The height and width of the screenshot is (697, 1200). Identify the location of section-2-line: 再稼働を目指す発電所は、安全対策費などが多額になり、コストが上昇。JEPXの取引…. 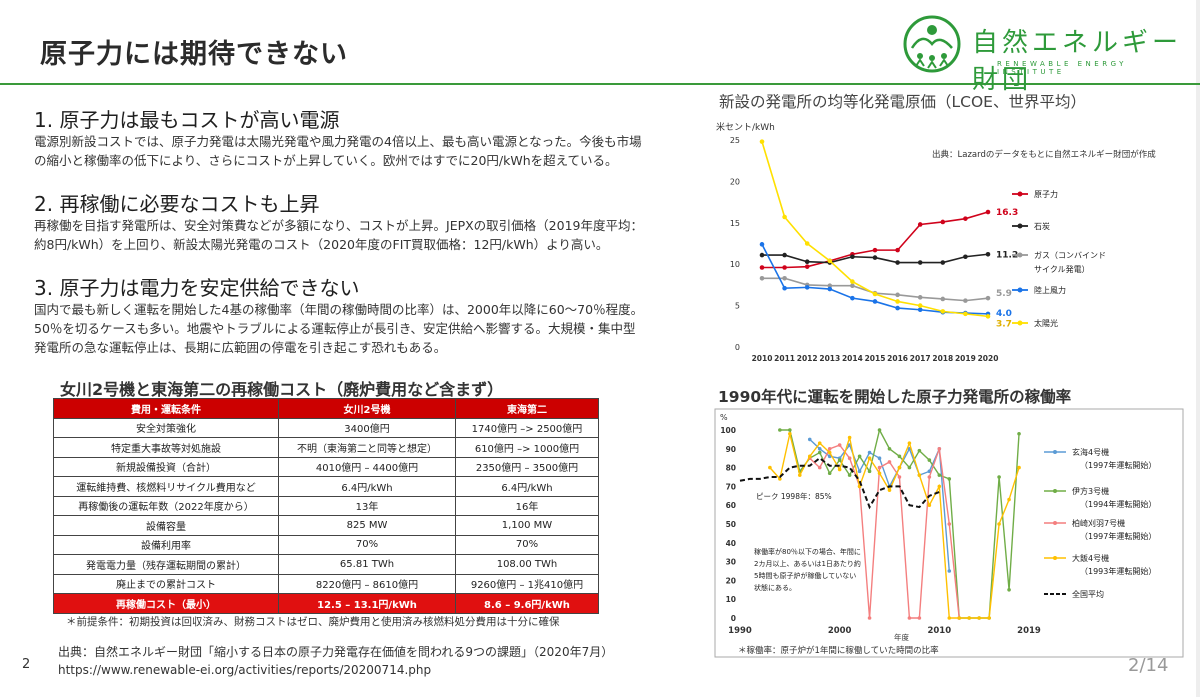
(338, 225).